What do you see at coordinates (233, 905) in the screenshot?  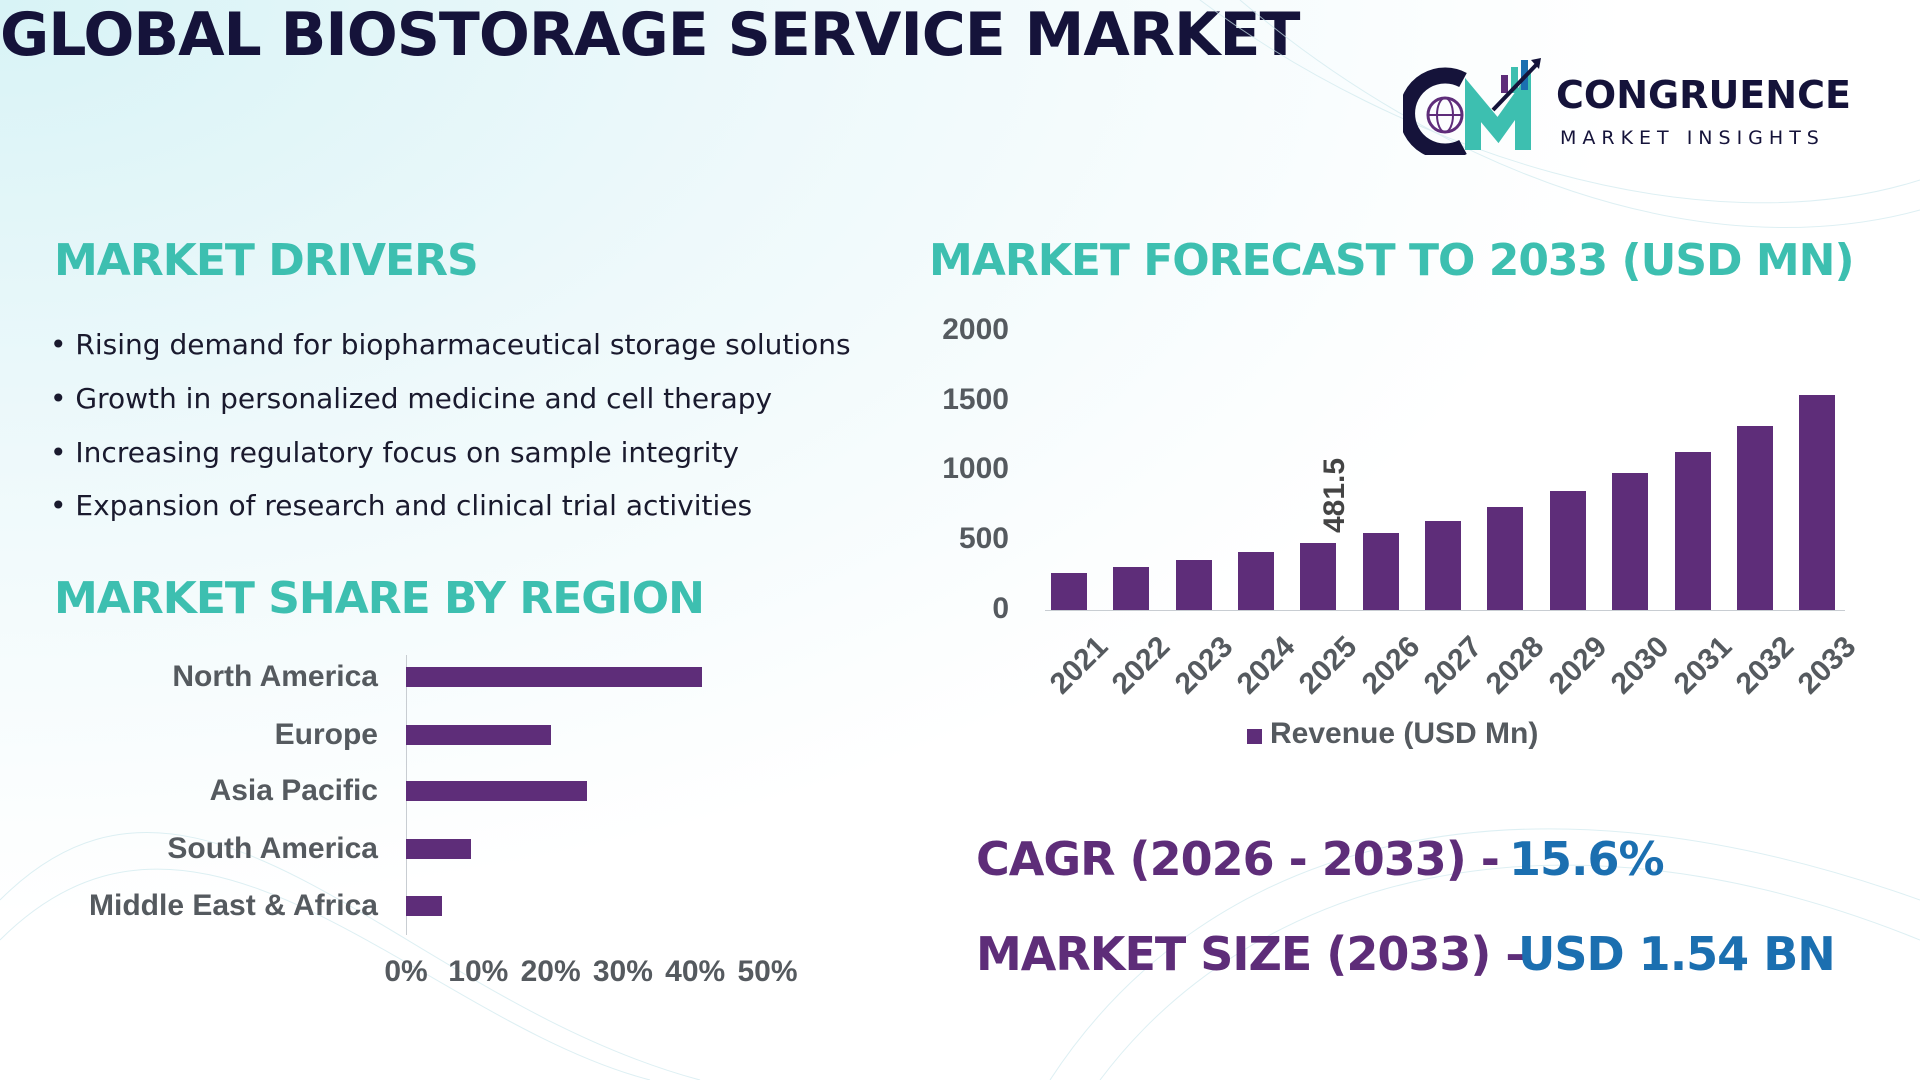 I see `region-label: Middle East & Africa` at bounding box center [233, 905].